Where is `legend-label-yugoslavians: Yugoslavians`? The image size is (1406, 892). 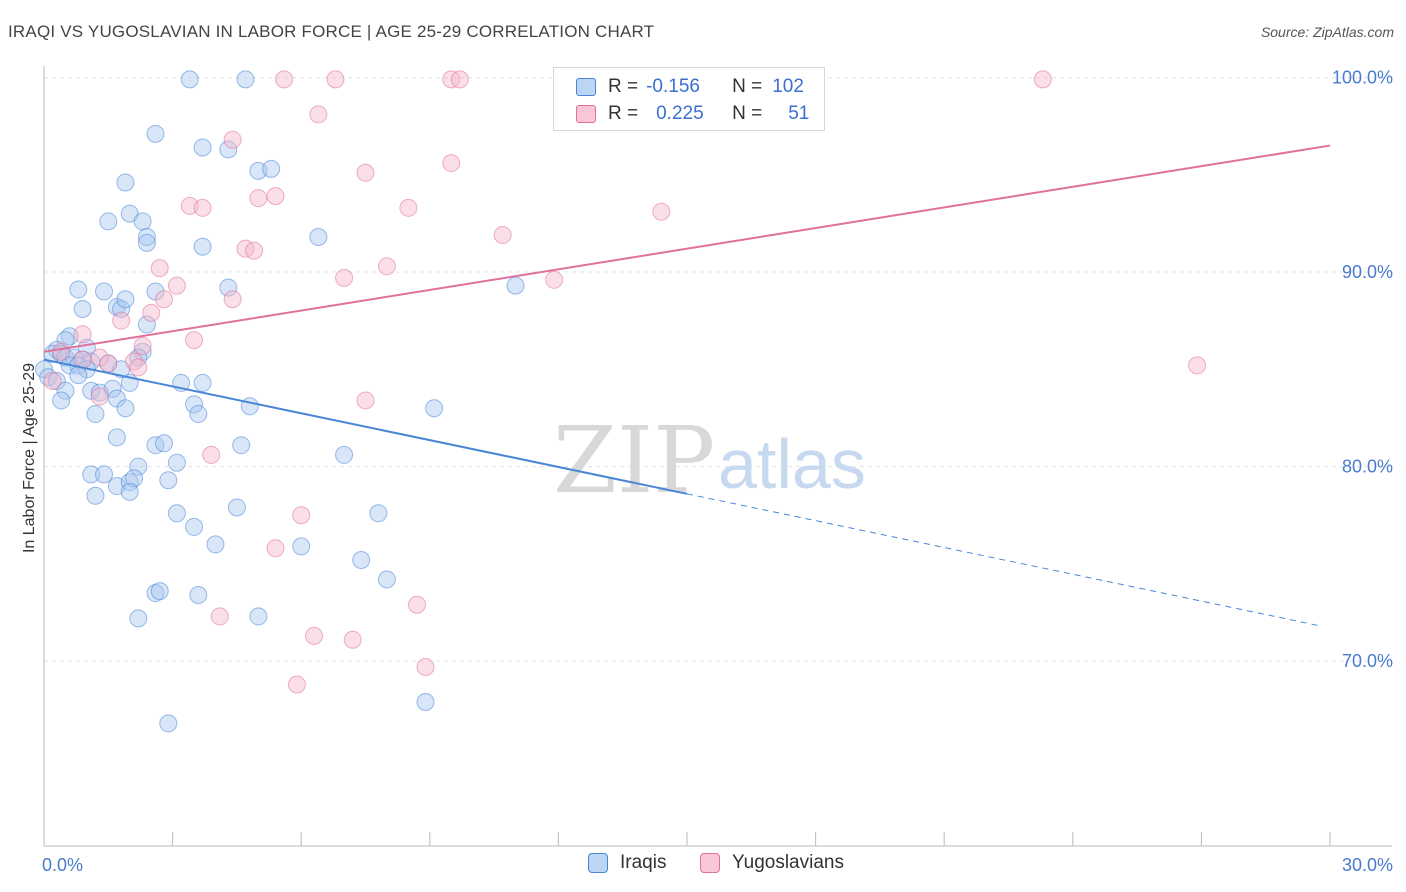
legend-label-yugoslavians: Yugoslavians is located at coordinates (788, 862).